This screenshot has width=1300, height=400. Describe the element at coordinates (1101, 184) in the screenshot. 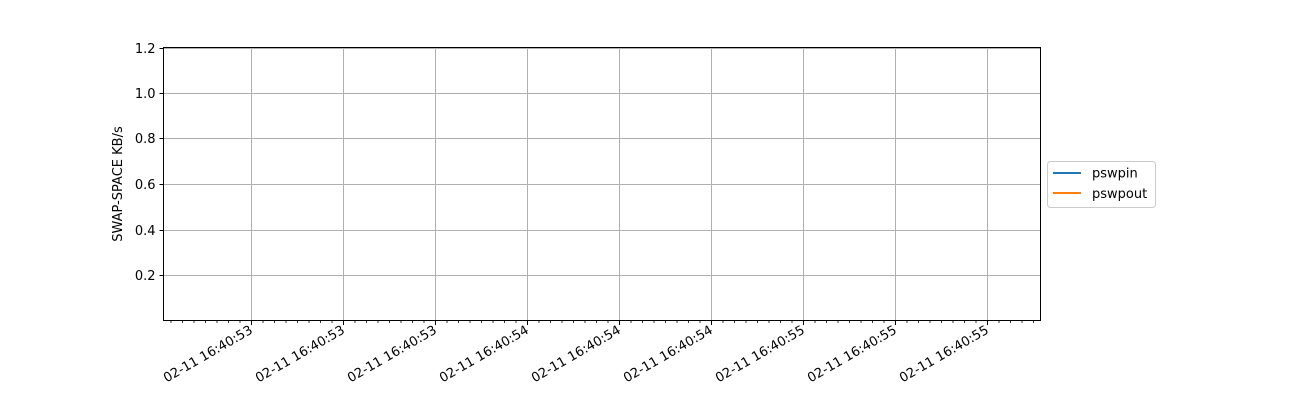

I see `legend: pswpin pswpout` at that location.